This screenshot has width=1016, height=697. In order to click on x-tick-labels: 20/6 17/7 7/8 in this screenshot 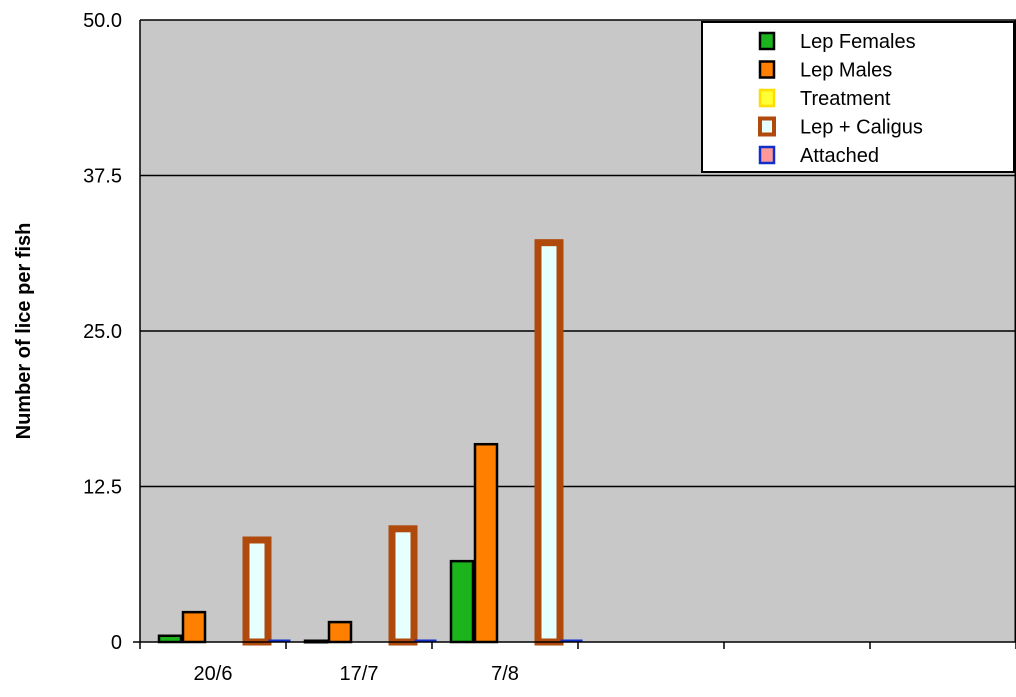, I will do `click(356, 674)`.